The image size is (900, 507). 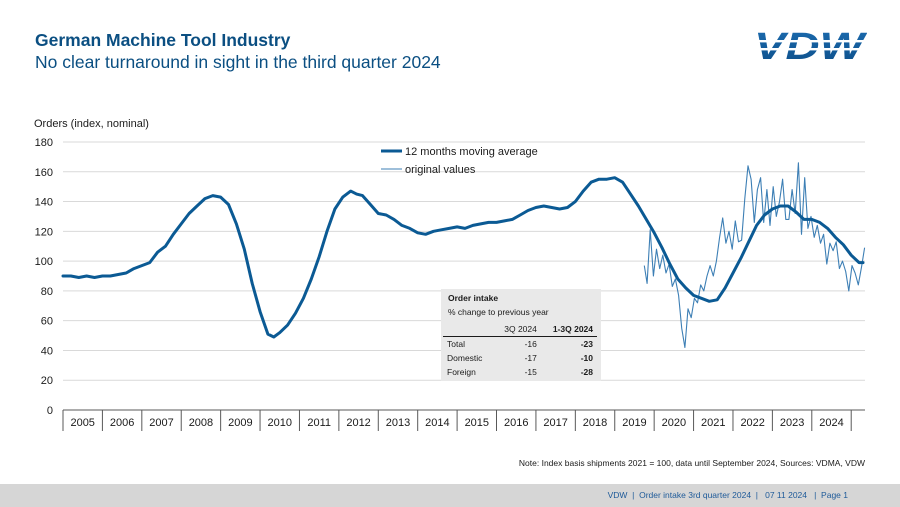 I want to click on footer-date: 07 11 2024, so click(x=786, y=495).